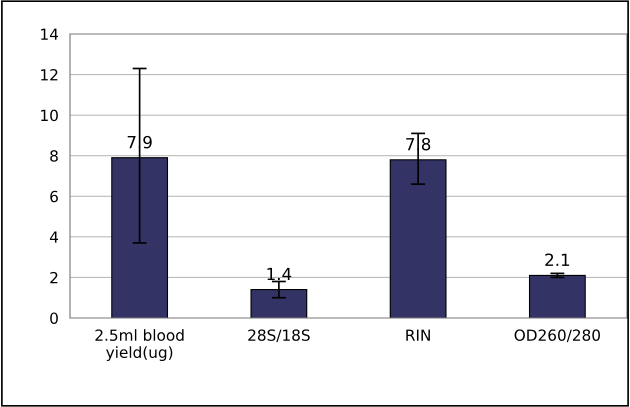 This screenshot has height=407, width=630. Describe the element at coordinates (54, 278) in the screenshot. I see `y-tick-label: 2` at that location.